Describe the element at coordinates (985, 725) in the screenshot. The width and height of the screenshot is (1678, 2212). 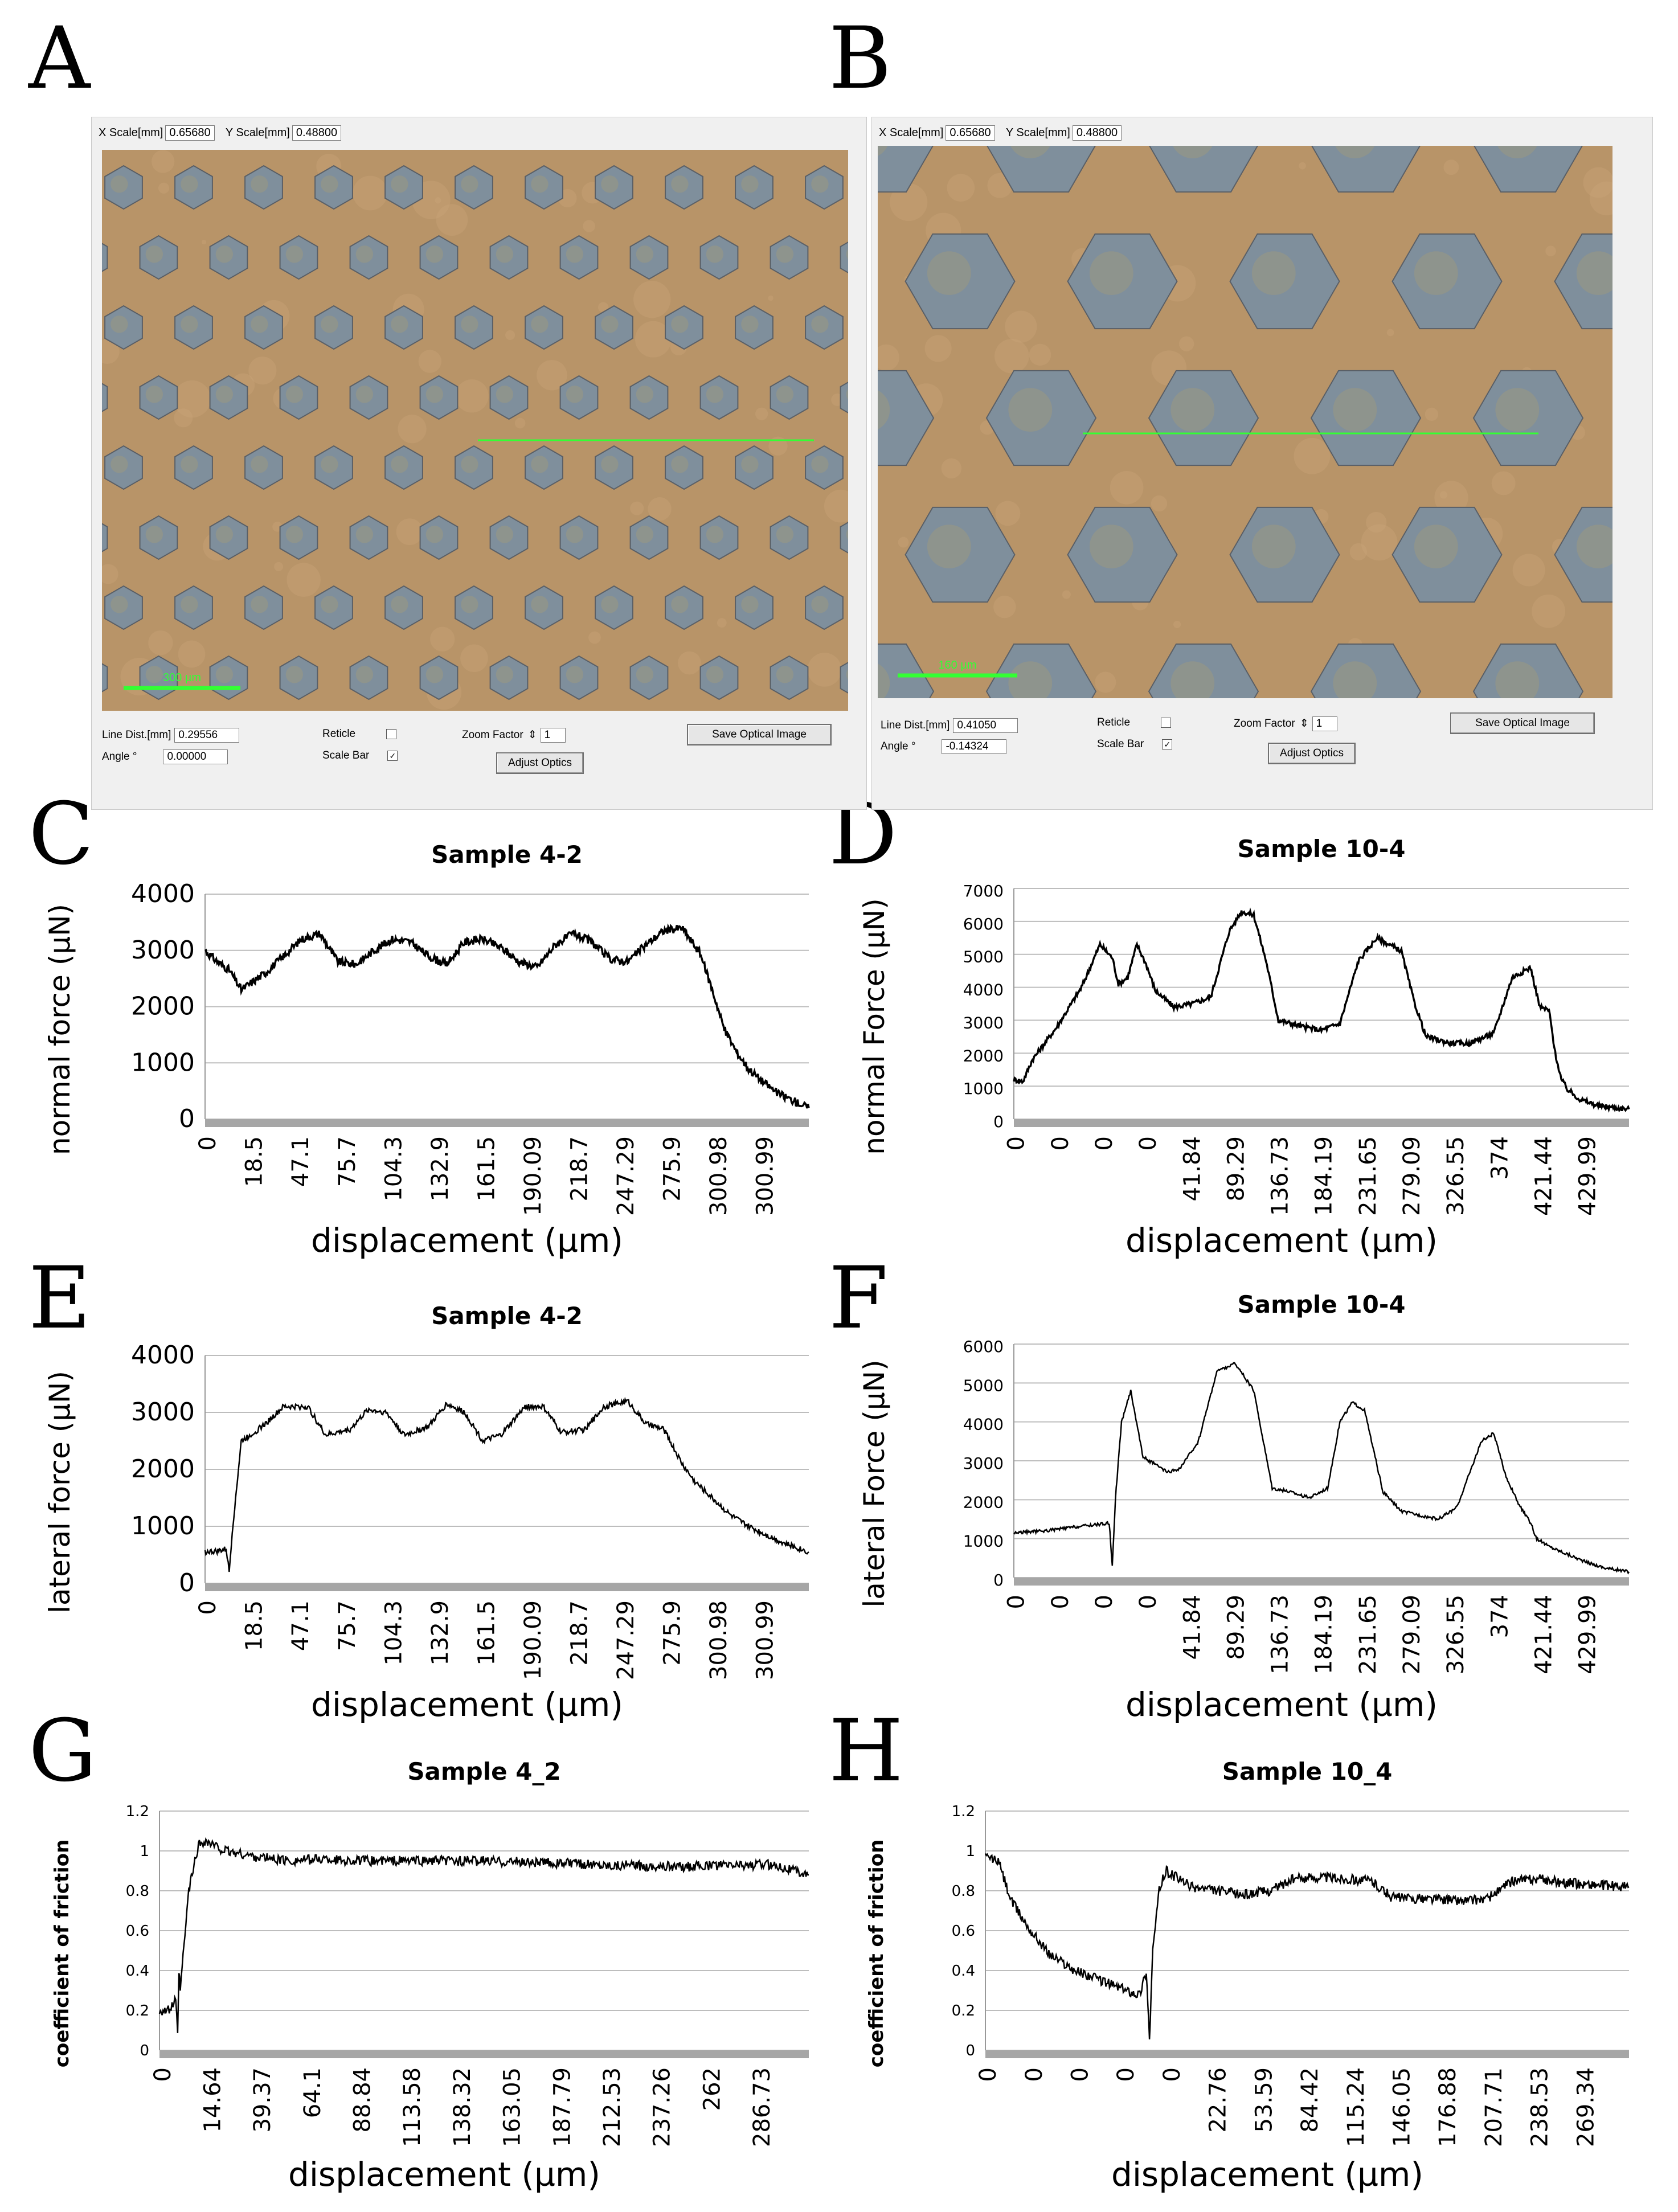
I see `line-dist-field: 0.41050` at that location.